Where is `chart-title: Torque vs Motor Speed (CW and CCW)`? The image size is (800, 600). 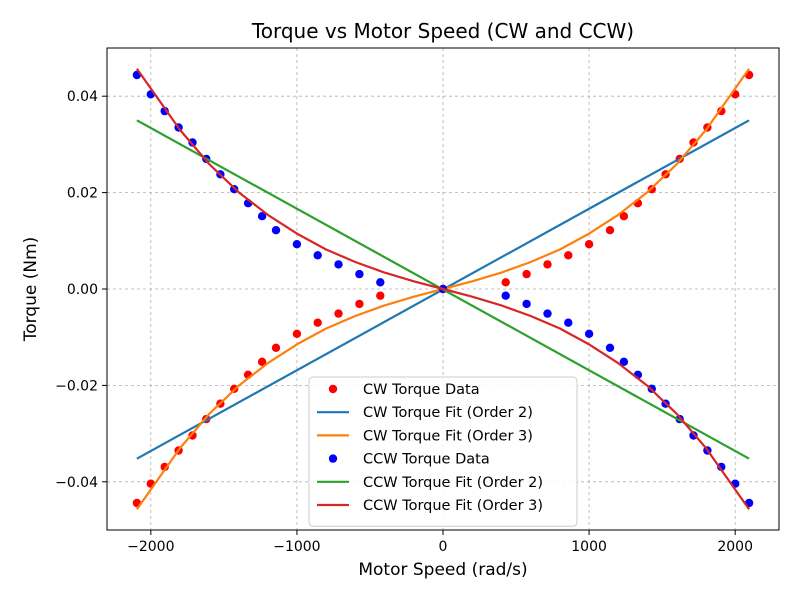
chart-title: Torque vs Motor Speed (CW and CCW) is located at coordinates (442, 31).